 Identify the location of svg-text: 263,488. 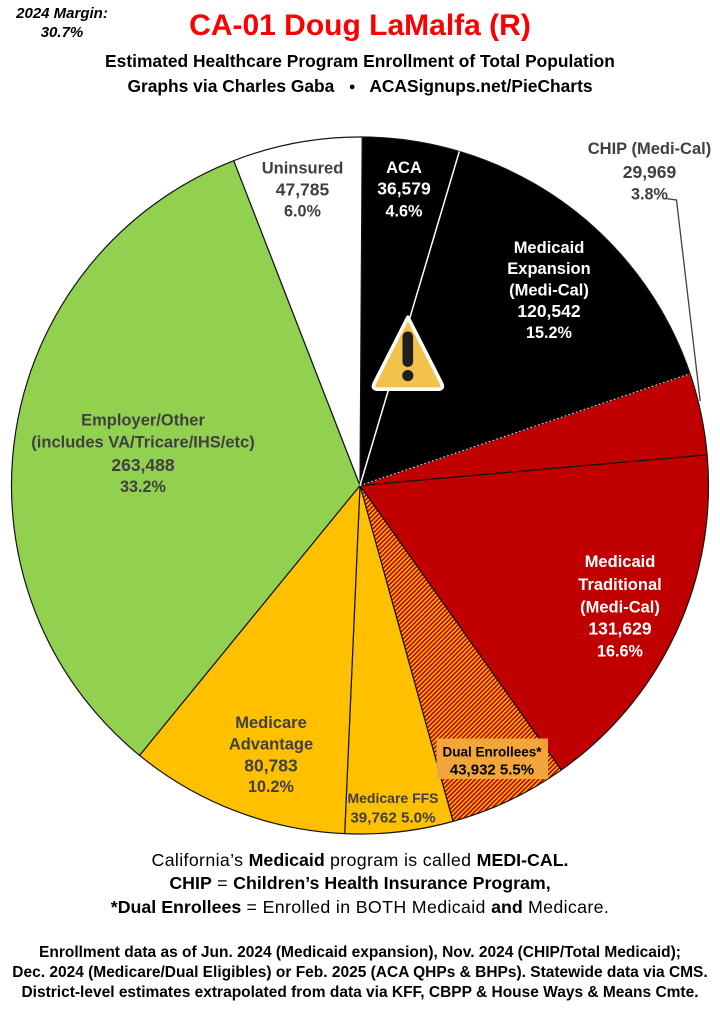
(143, 465).